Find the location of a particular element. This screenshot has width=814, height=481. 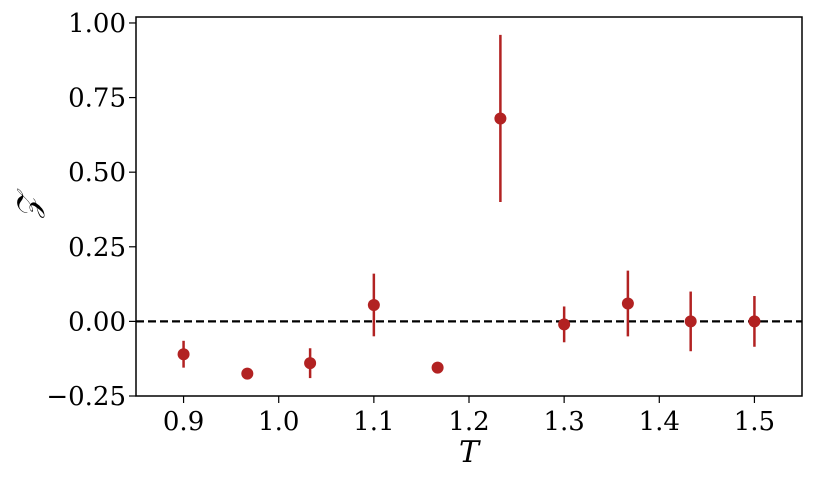

x-tick-label: 1.0 is located at coordinates (278, 422).